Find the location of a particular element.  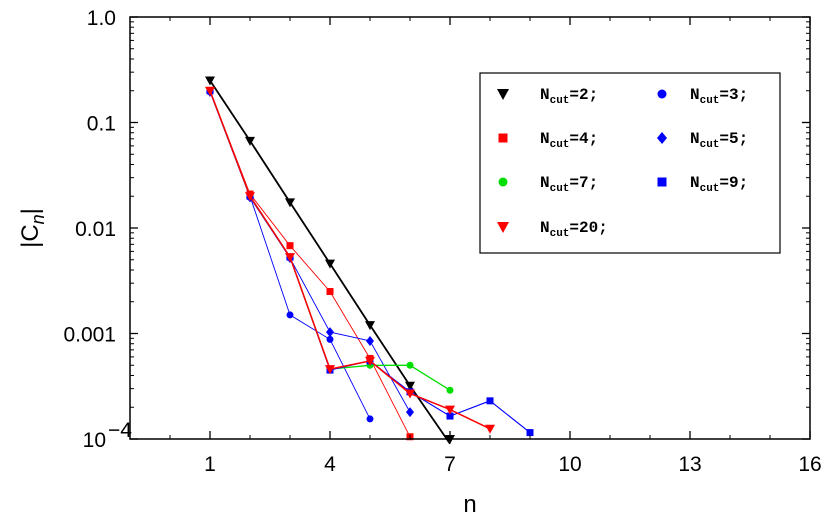

x-tick-label: 10 is located at coordinates (569, 464).